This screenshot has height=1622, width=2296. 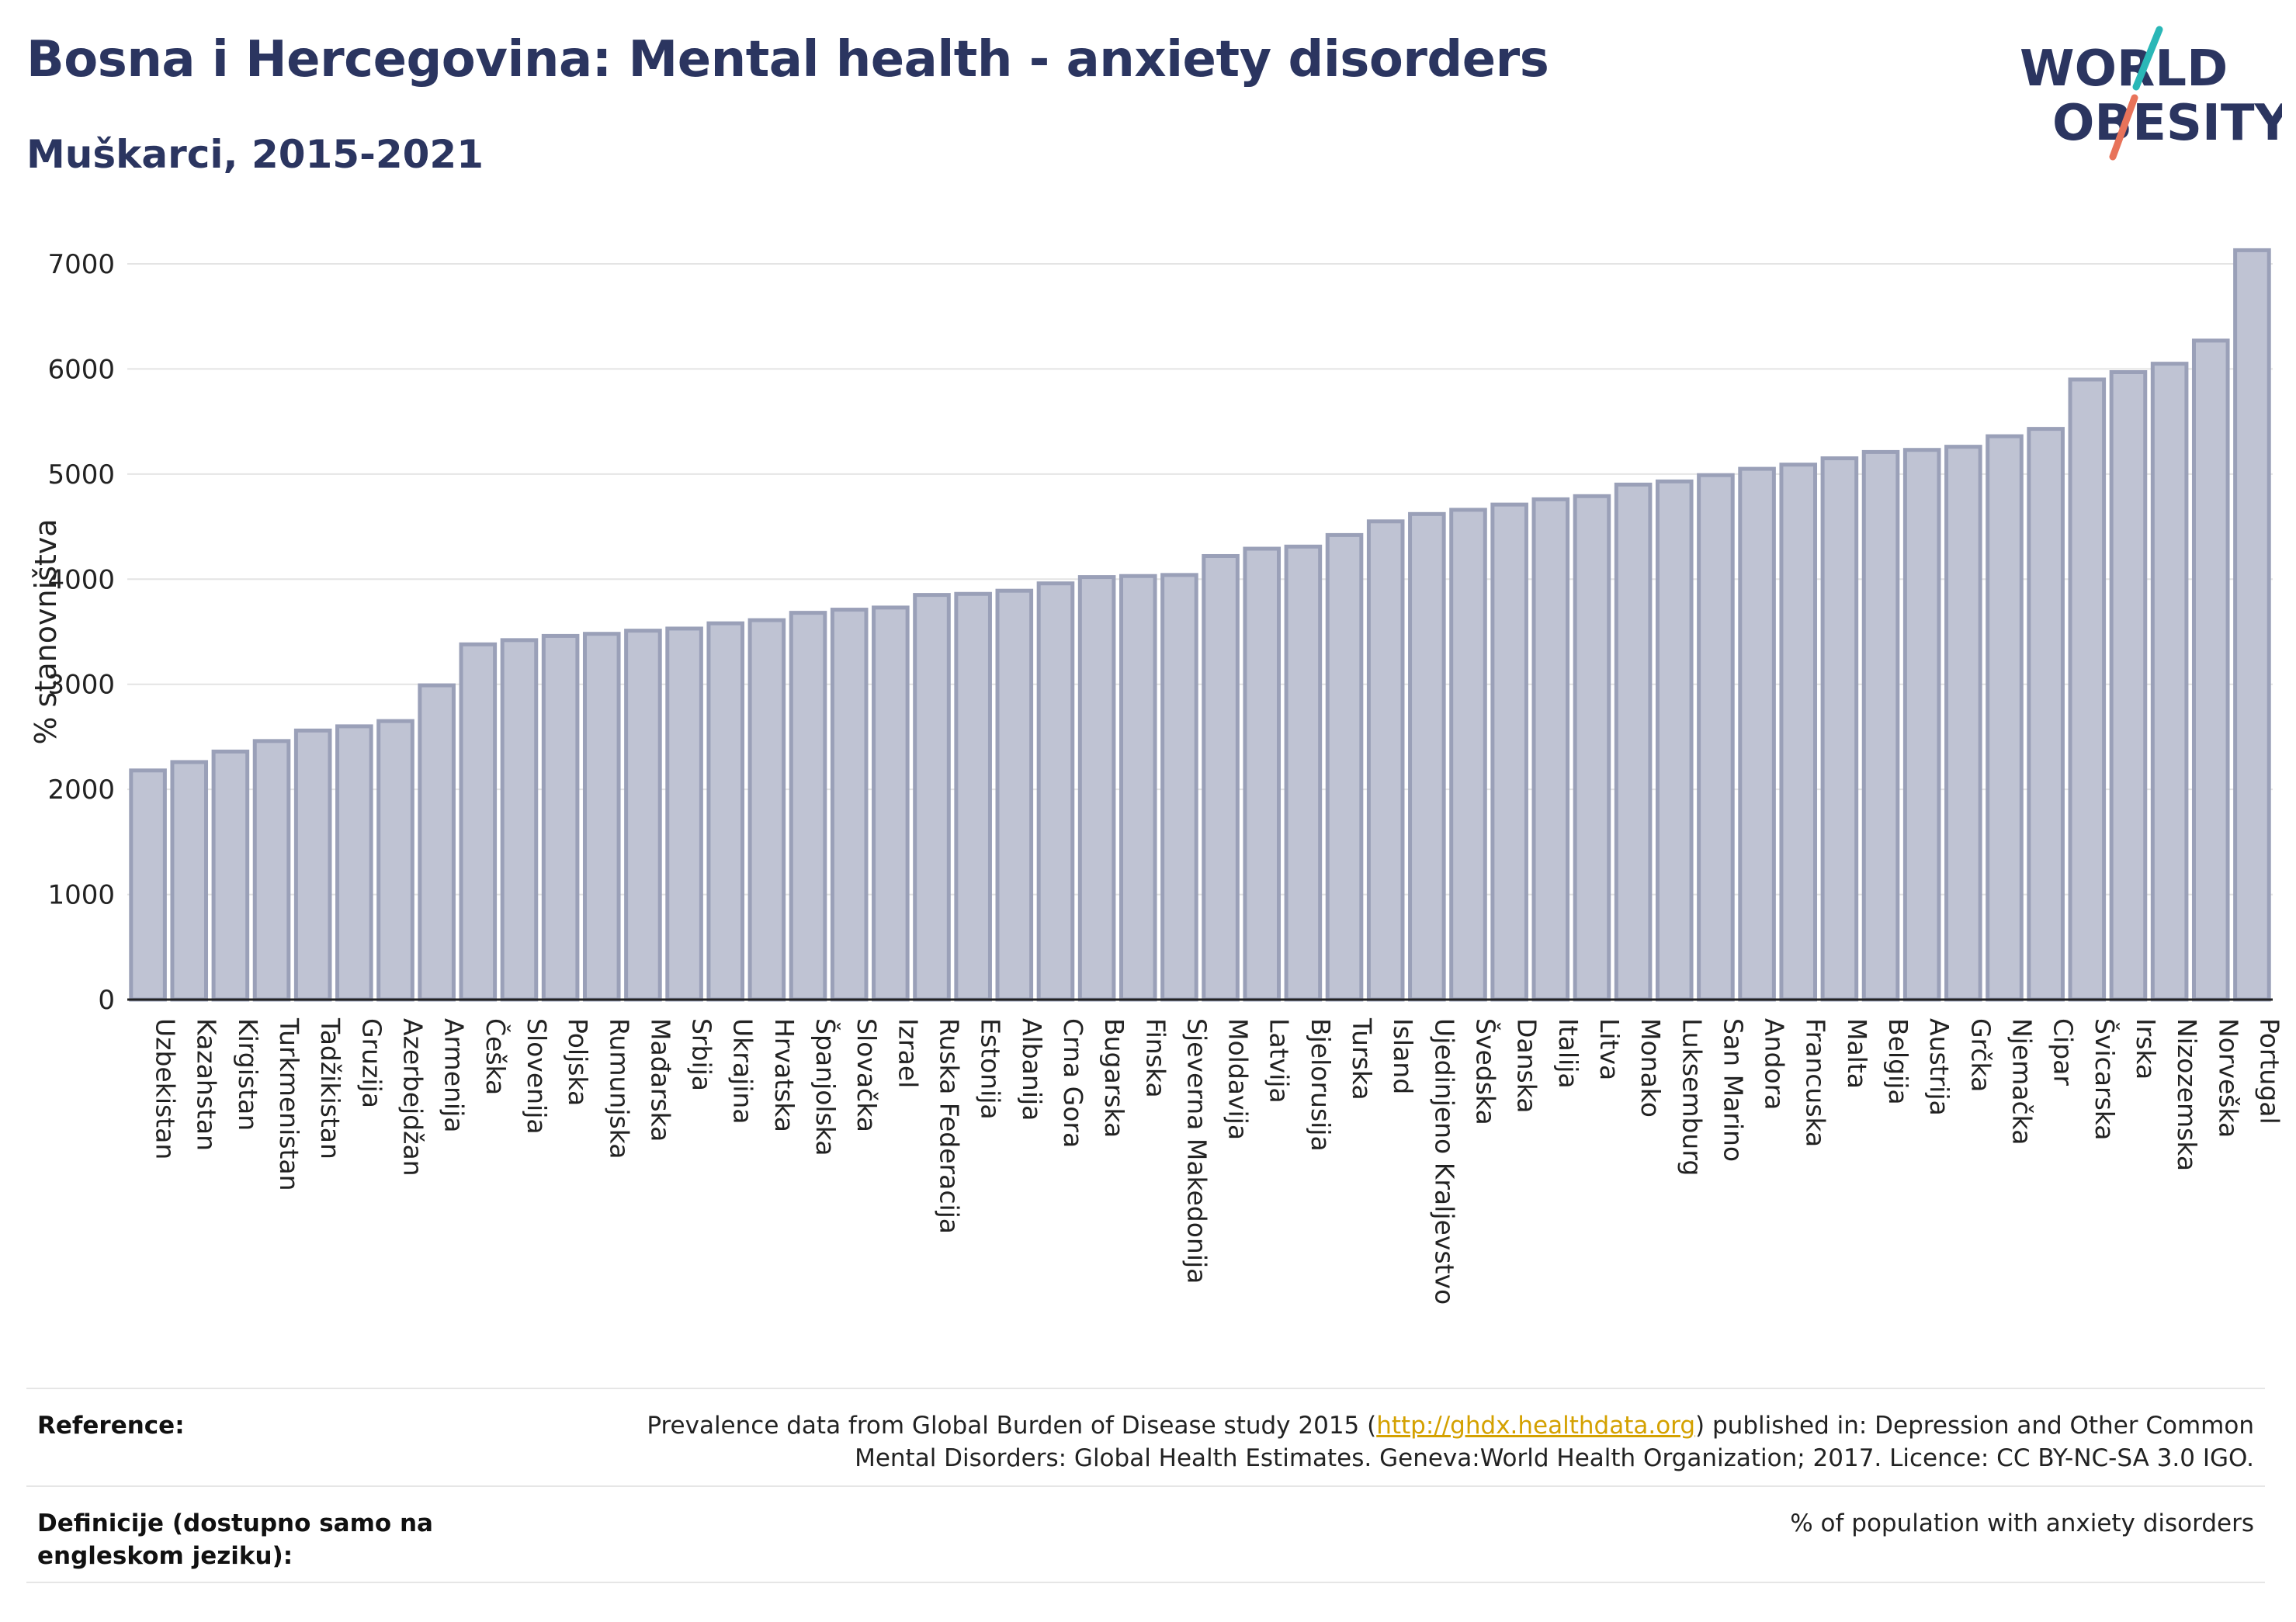 What do you see at coordinates (413, 1097) in the screenshot?
I see `x-tick-label: Azerbejdžan` at bounding box center [413, 1097].